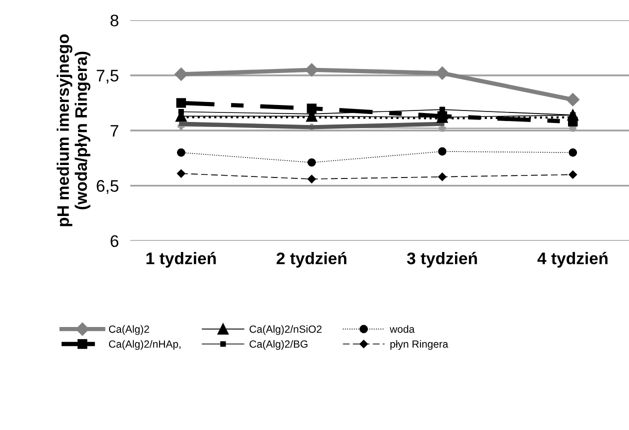 This screenshot has width=629, height=430. Describe the element at coordinates (107, 187) in the screenshot. I see `y-tick-label: 6,5` at that location.